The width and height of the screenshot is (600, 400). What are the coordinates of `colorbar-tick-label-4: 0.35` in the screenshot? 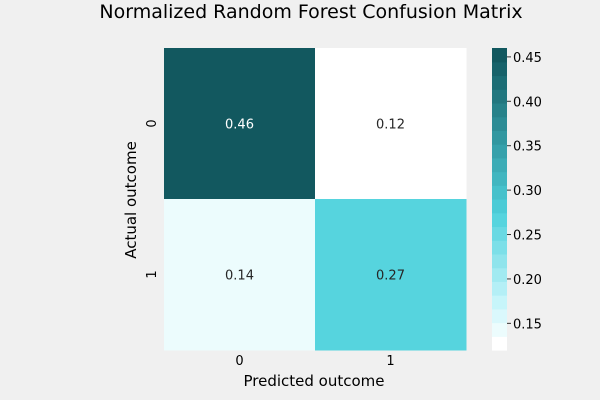 It's located at (527, 147).